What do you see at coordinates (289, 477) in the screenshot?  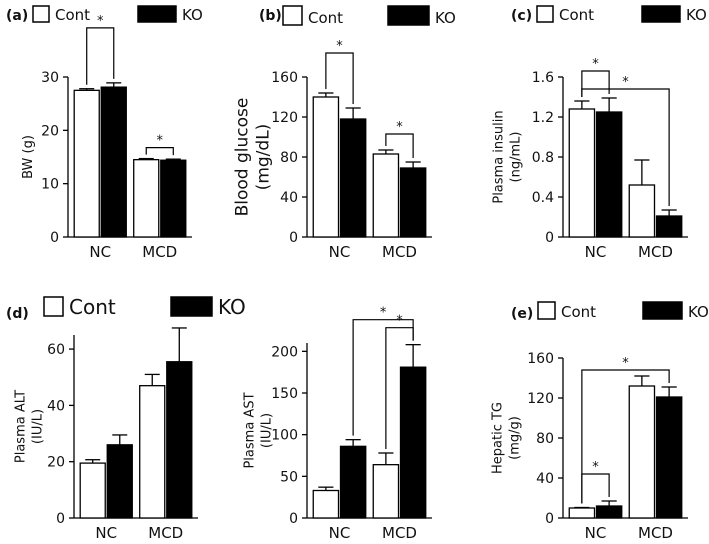 I see `y-tick-label: 50` at bounding box center [289, 477].